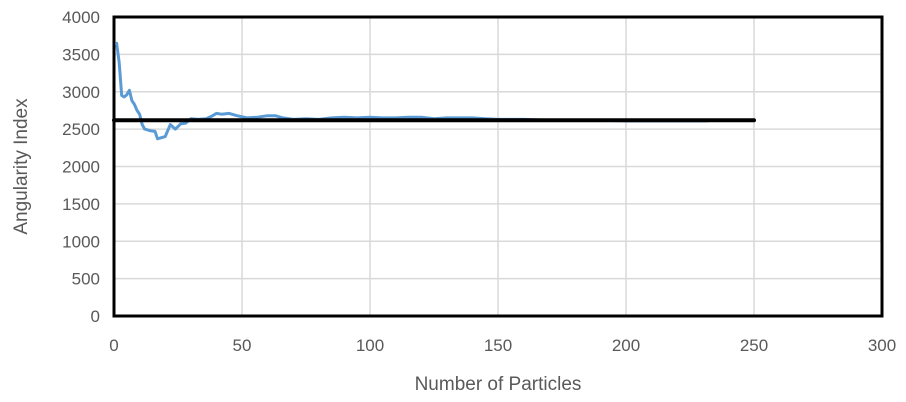  What do you see at coordinates (81, 204) in the screenshot?
I see `y-tick-label-1500: 1500` at bounding box center [81, 204].